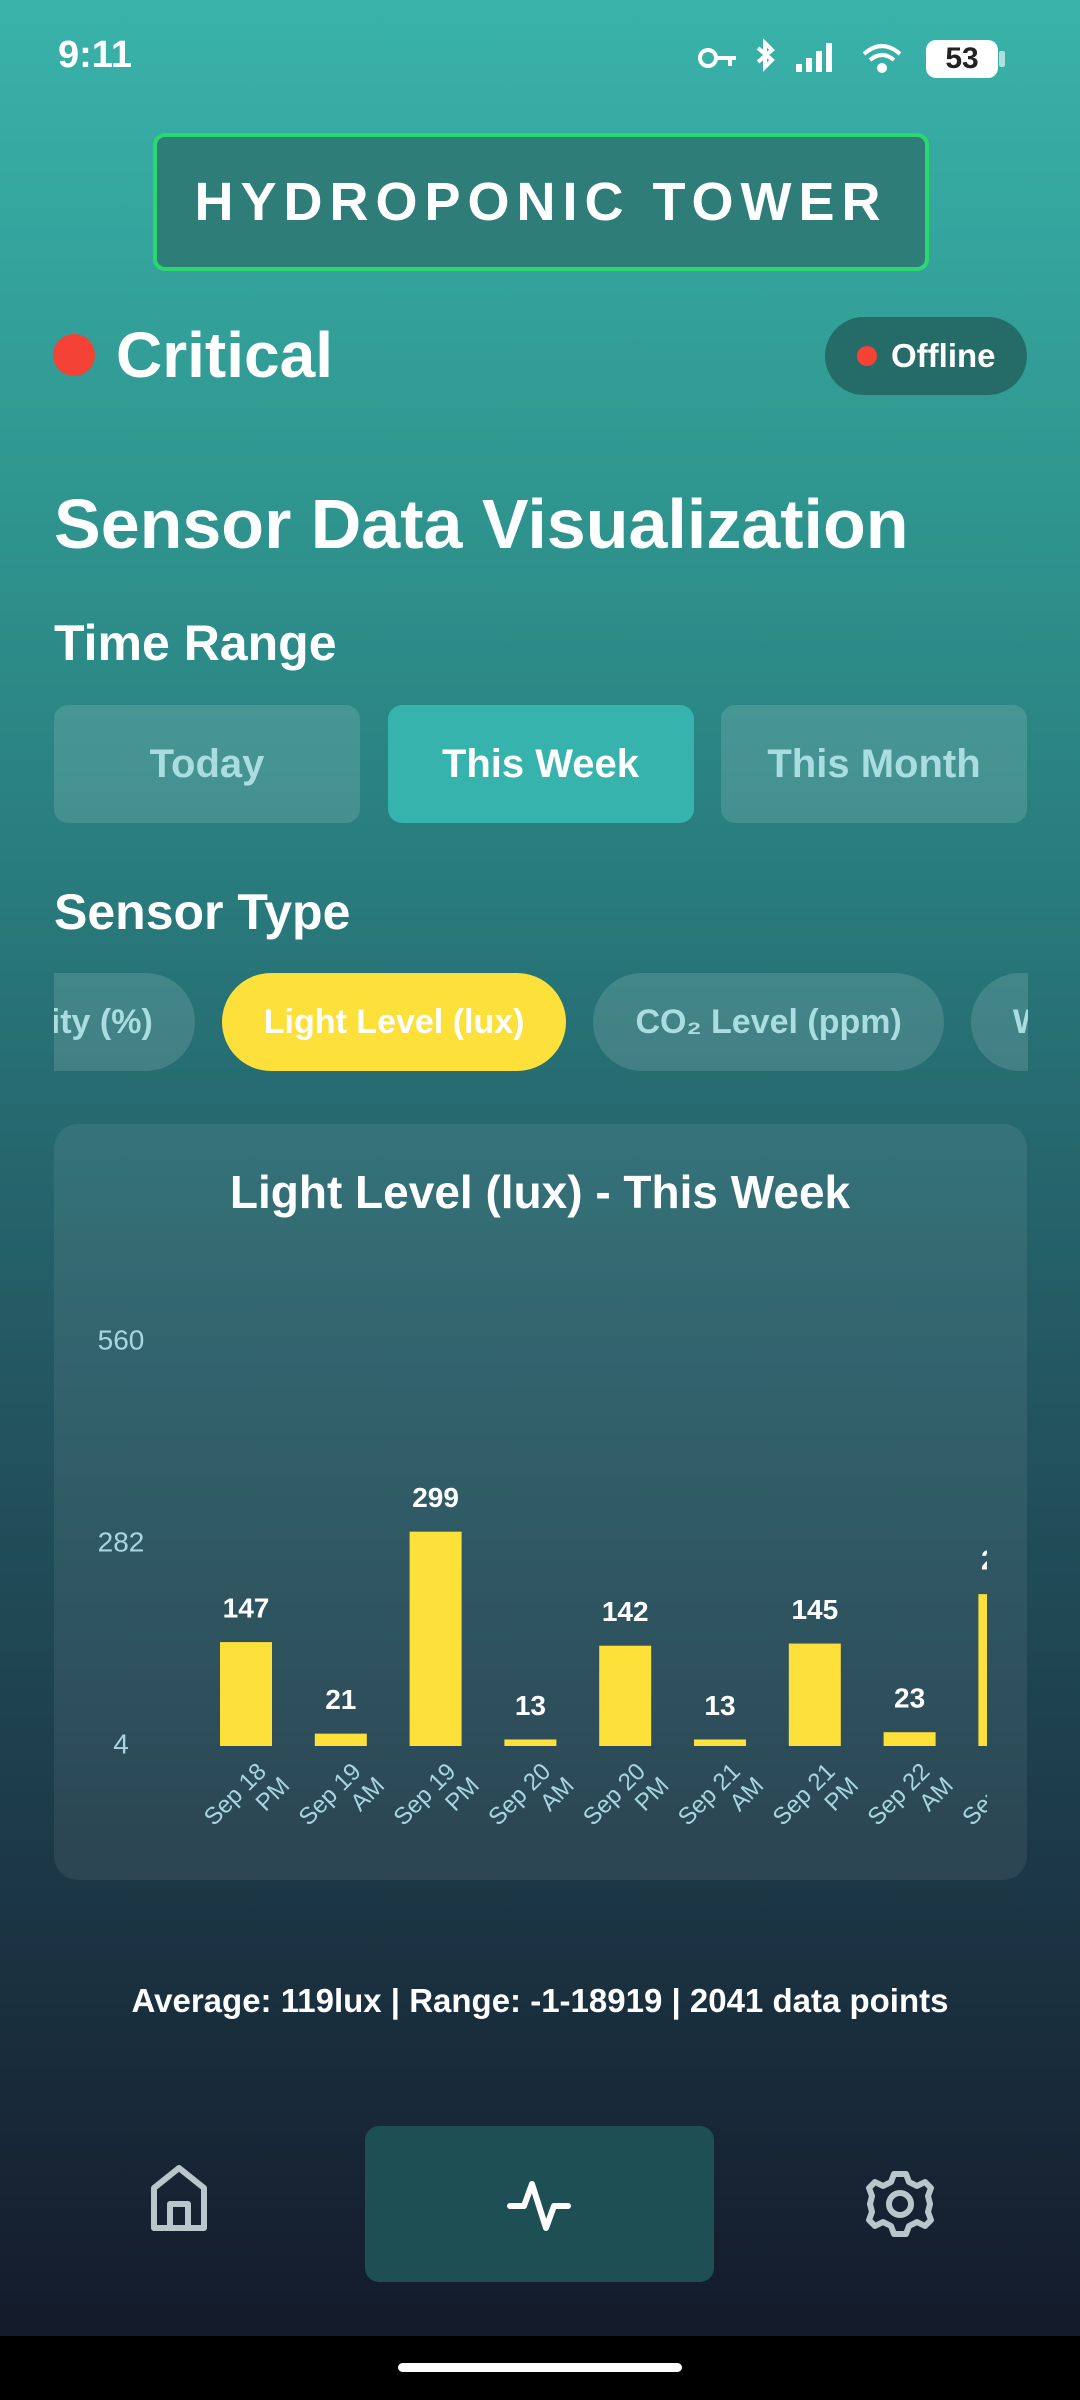  I want to click on x-tick-label: Sep 19 AM, so click(342, 1802).